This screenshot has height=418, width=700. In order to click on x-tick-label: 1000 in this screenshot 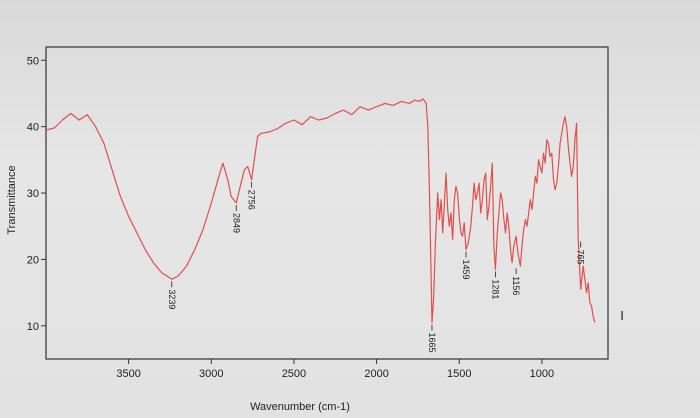, I will do `click(542, 374)`.